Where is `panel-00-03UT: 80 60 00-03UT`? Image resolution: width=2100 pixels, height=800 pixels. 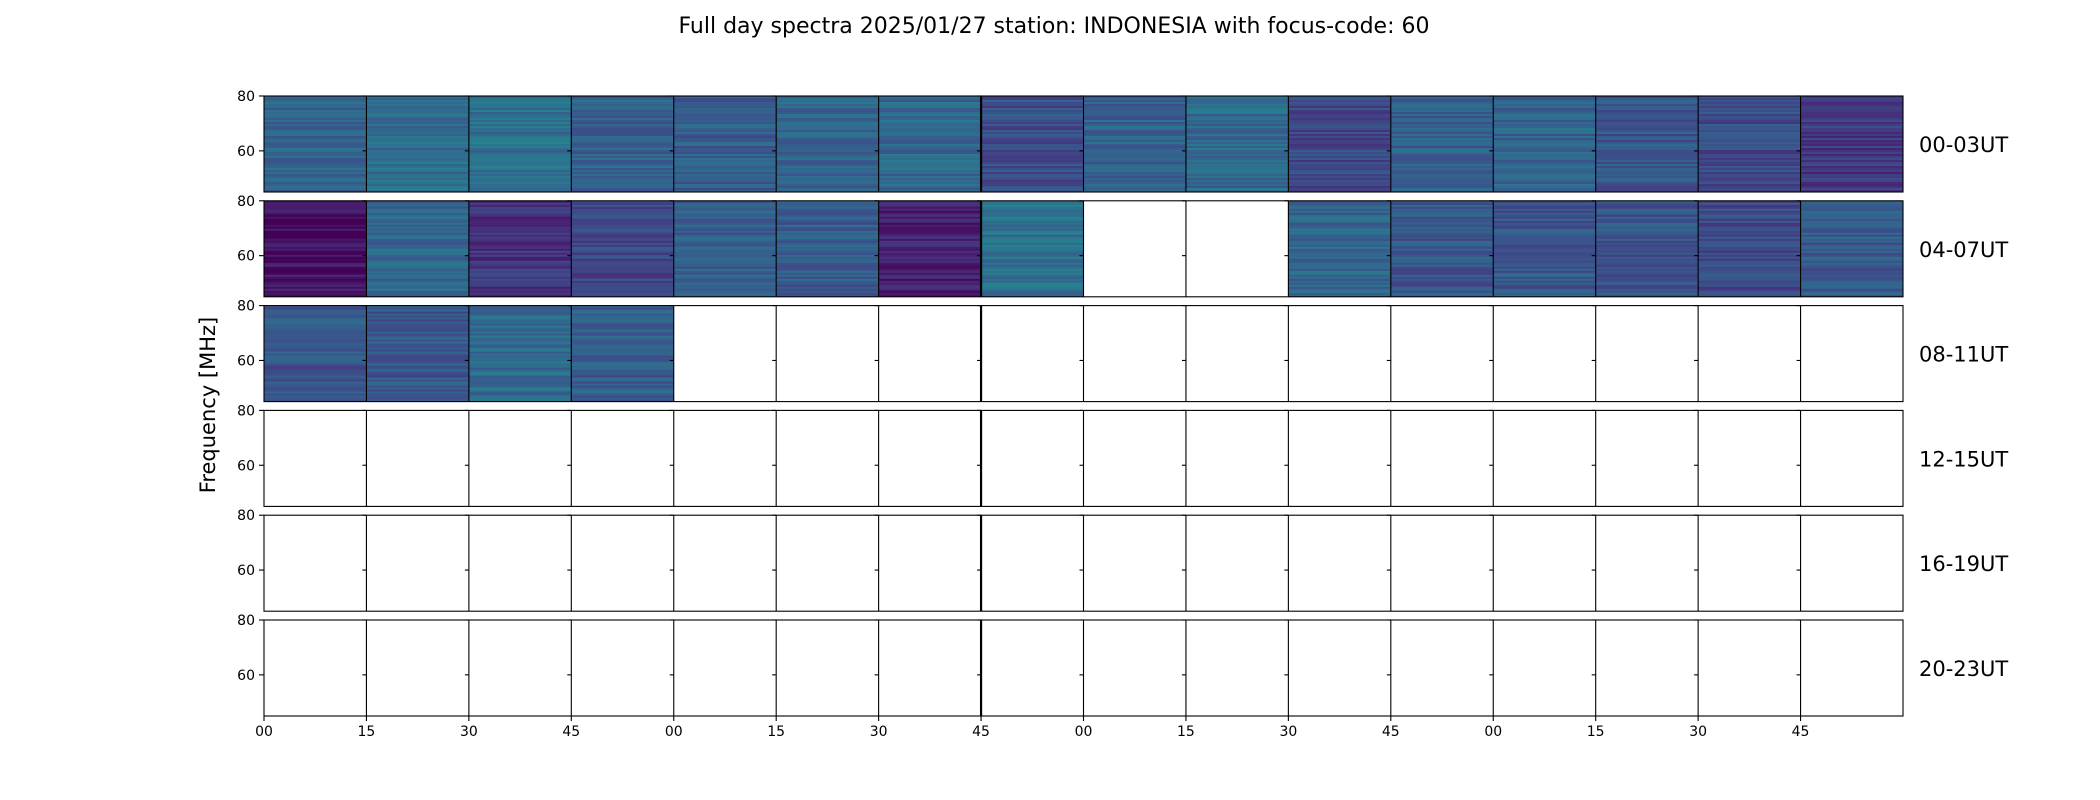
panel-00-03UT: 80 60 00-03UT is located at coordinates (1122, 141).